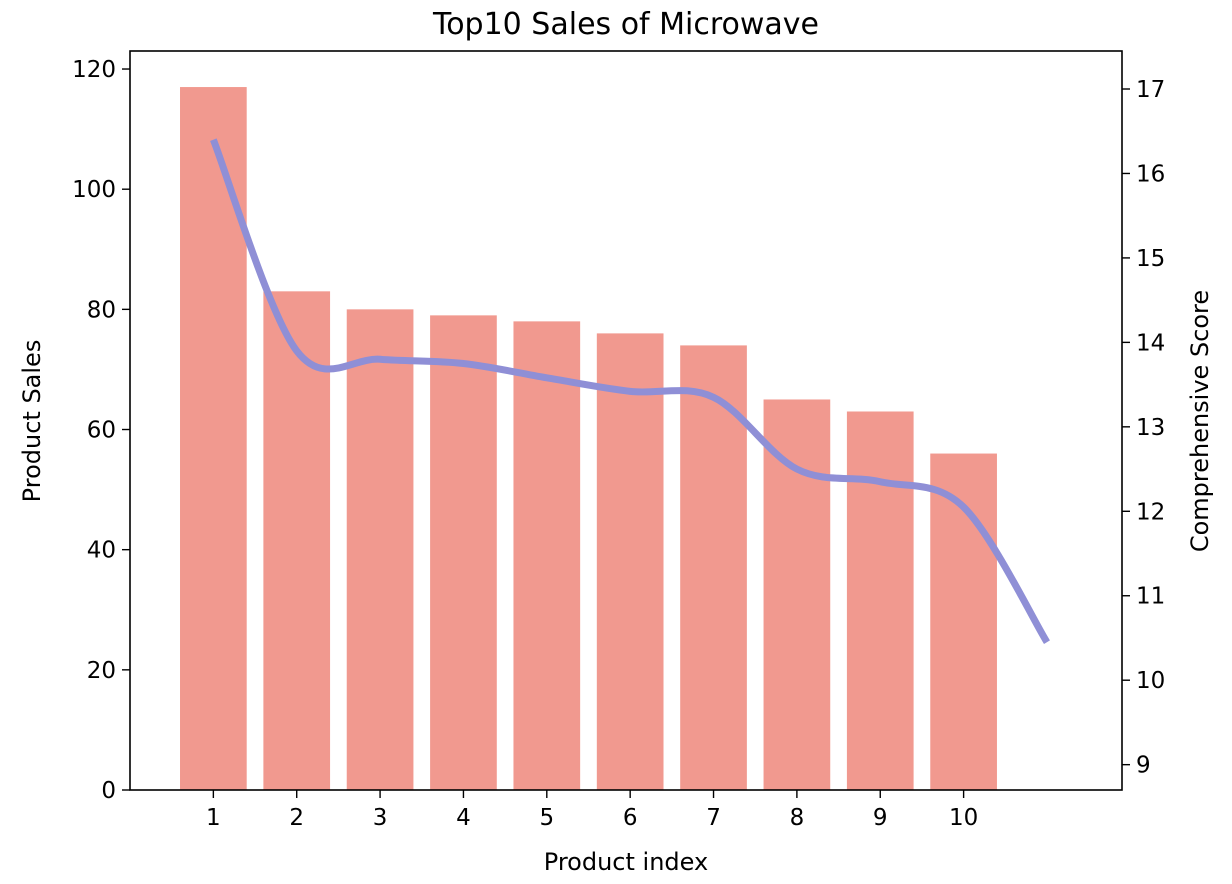 The width and height of the screenshot is (1232, 884). Describe the element at coordinates (1150, 174) in the screenshot. I see `y2-tick-label-16: 16` at that location.